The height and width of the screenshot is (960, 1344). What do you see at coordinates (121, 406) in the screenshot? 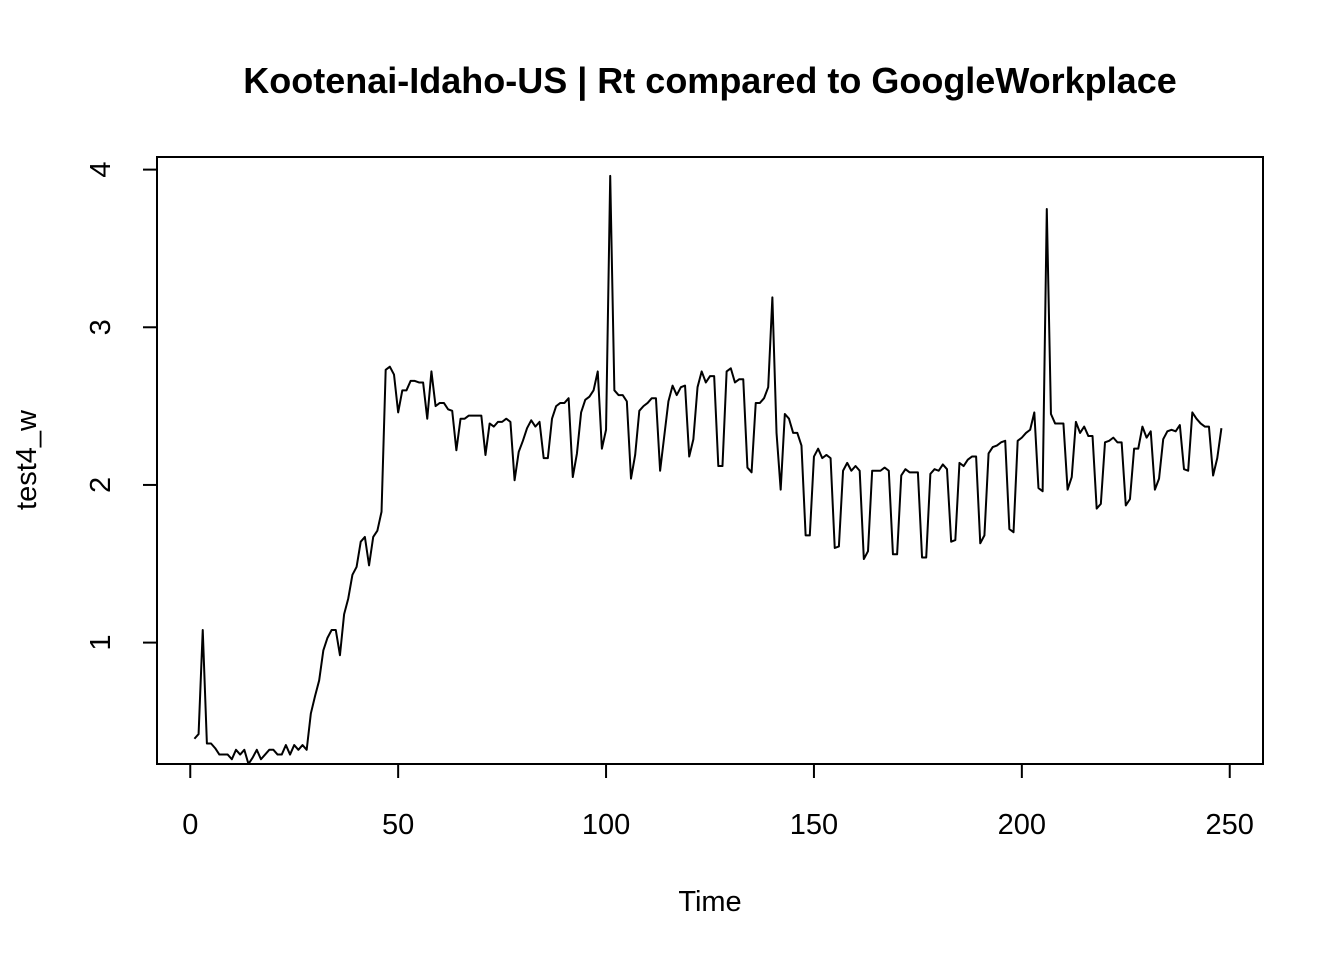
I see `y-axis: 1 2 3 4` at bounding box center [121, 406].